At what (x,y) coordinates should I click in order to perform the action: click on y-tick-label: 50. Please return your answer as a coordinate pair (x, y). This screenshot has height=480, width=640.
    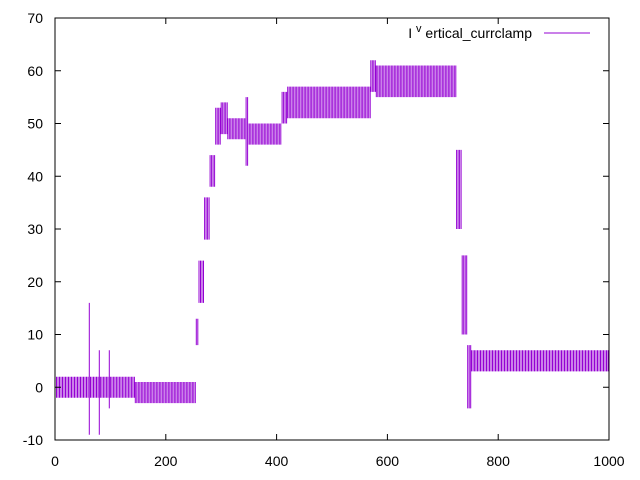
    Looking at the image, I should click on (35, 124).